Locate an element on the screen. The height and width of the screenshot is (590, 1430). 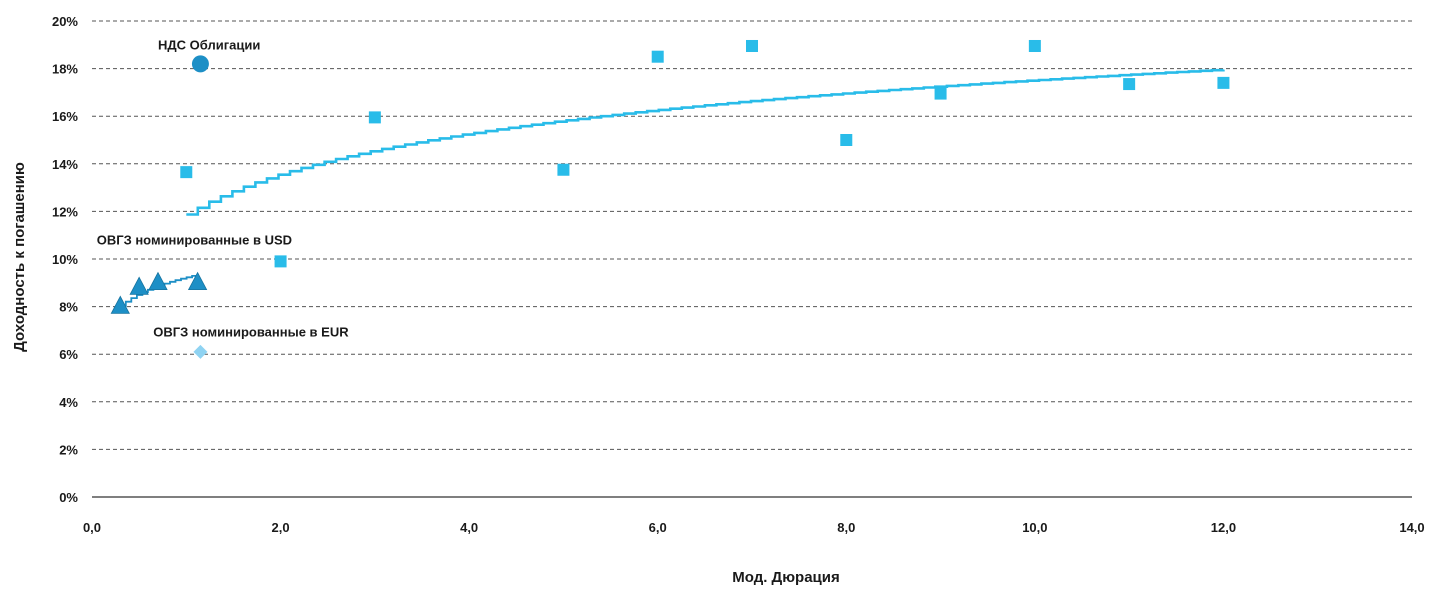
x-tick-label: 6,0 is located at coordinates (658, 527).